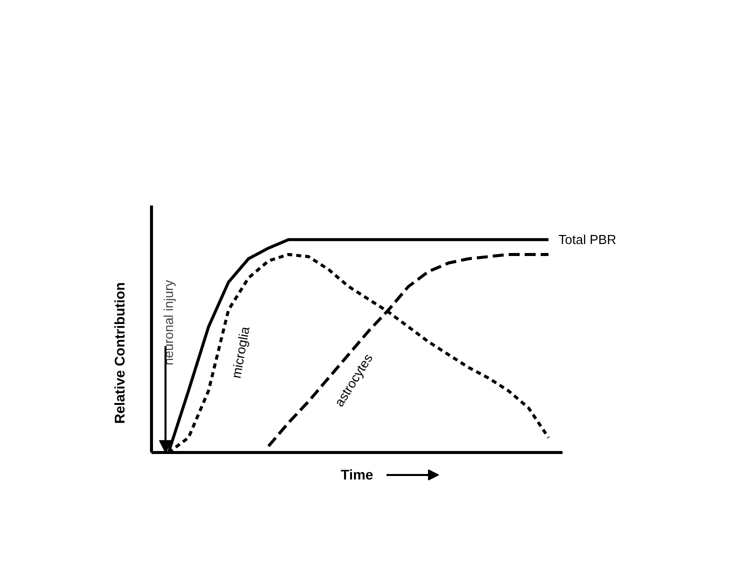  What do you see at coordinates (240, 352) in the screenshot?
I see `text: microglia` at bounding box center [240, 352].